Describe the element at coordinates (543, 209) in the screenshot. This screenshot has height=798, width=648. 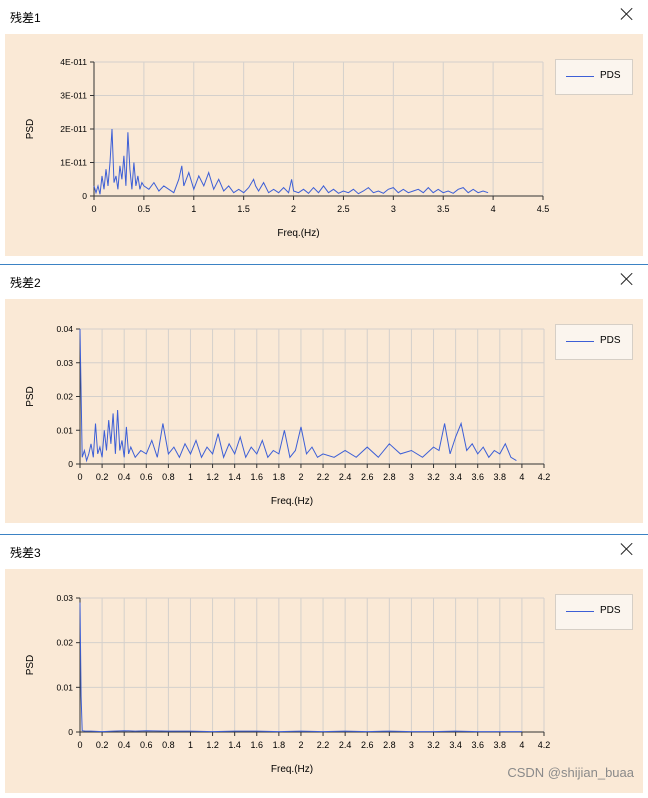
I see `x-tick-label: 4.5` at that location.